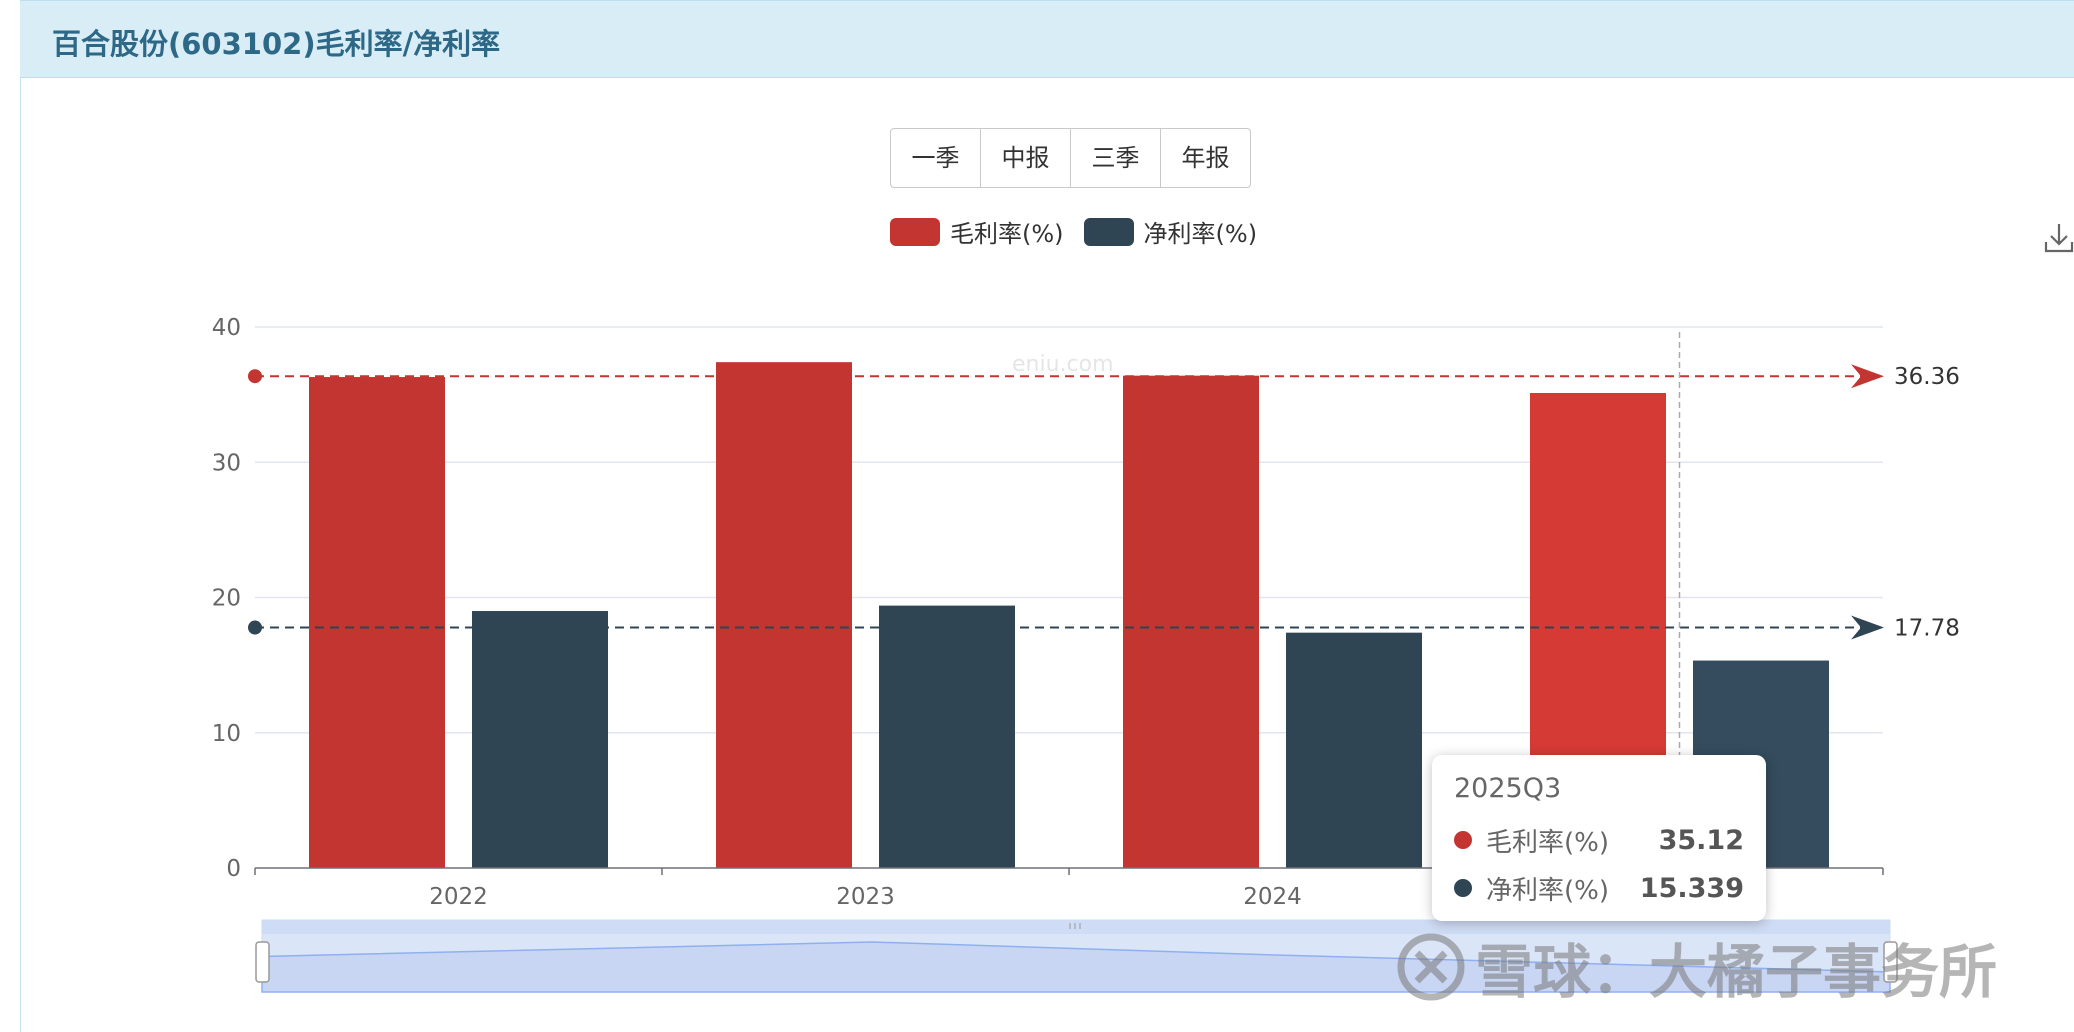 The height and width of the screenshot is (1032, 2074). What do you see at coordinates (1026, 158) in the screenshot?
I see `period-button-half-year: 中报` at bounding box center [1026, 158].